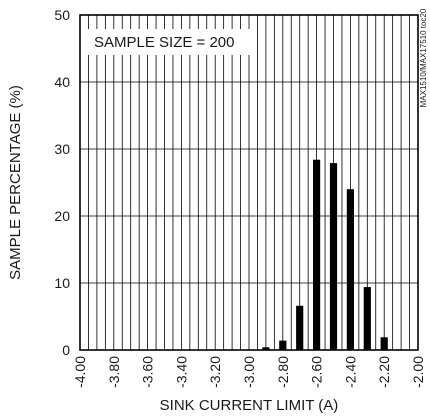  Describe the element at coordinates (15, 182) in the screenshot. I see `y-axis-title: SAMPLE PERCENTAGE (%)` at that location.